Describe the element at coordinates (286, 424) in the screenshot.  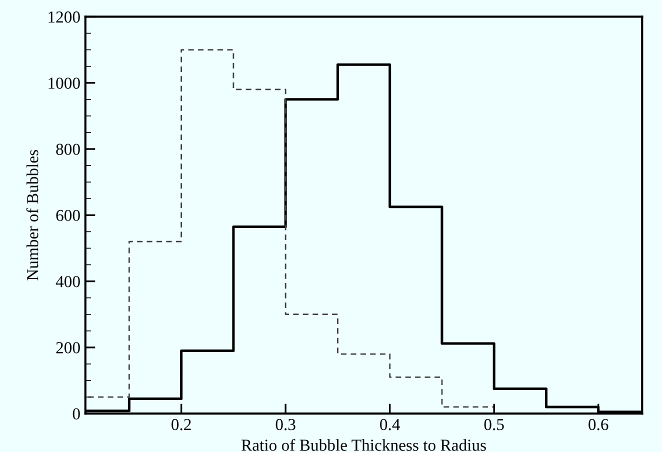
I see `x-tick-label: 0.3` at that location.